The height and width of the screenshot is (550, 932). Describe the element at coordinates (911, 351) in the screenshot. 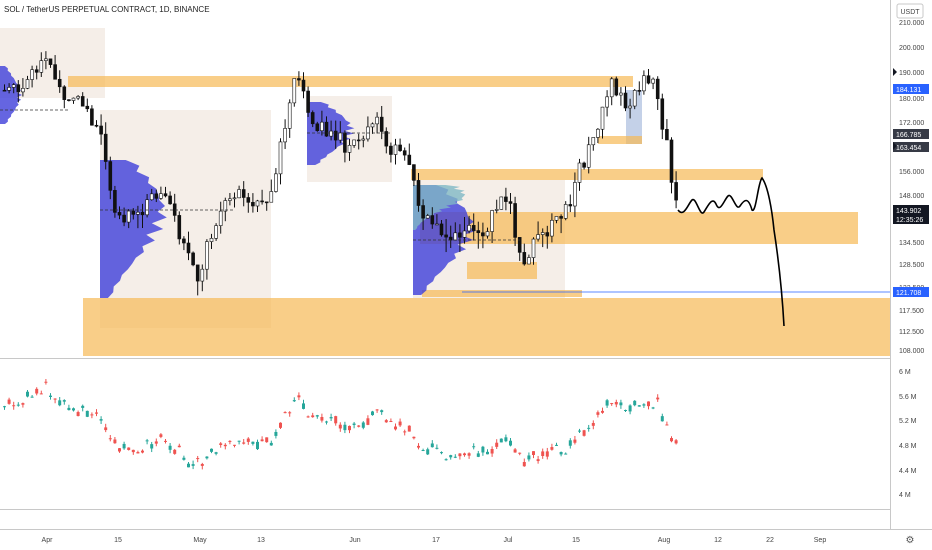

I see `price-tick-label: 108.000` at that location.